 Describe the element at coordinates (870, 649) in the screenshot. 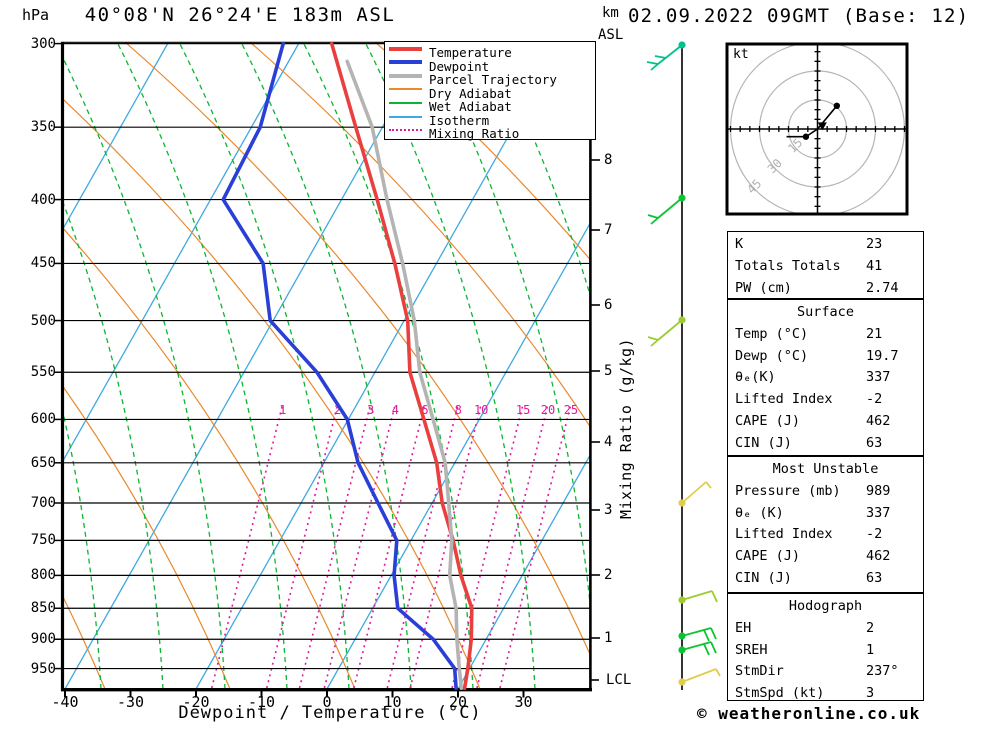

I see `table-row-value: 1` at that location.